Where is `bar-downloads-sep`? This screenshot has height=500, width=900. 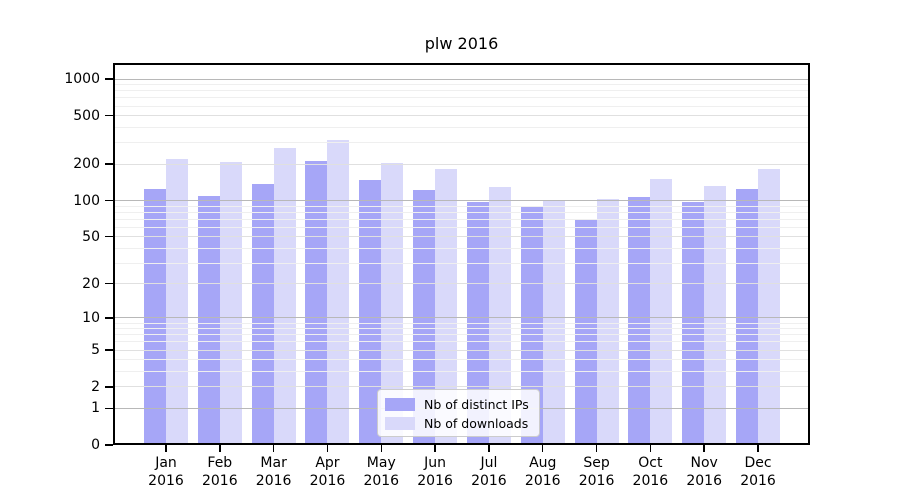 bar-downloads-sep is located at coordinates (607, 322).